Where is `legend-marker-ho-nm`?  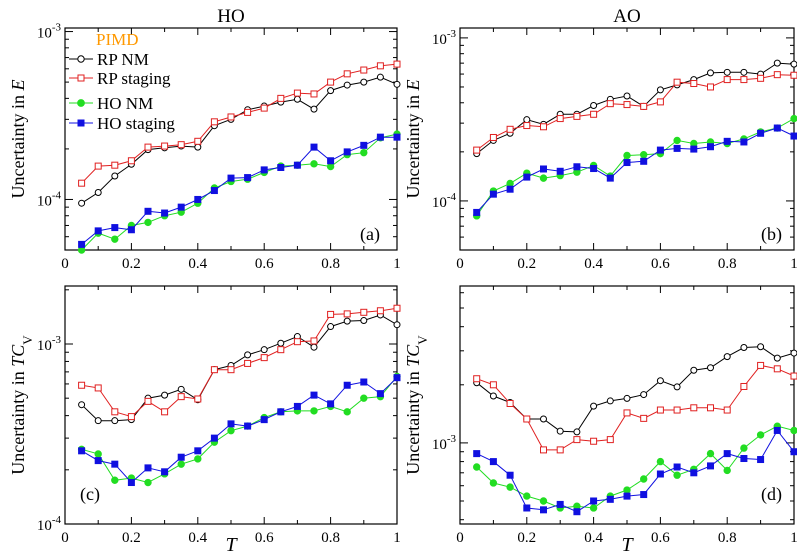
legend-marker-ho-nm is located at coordinates (81, 103).